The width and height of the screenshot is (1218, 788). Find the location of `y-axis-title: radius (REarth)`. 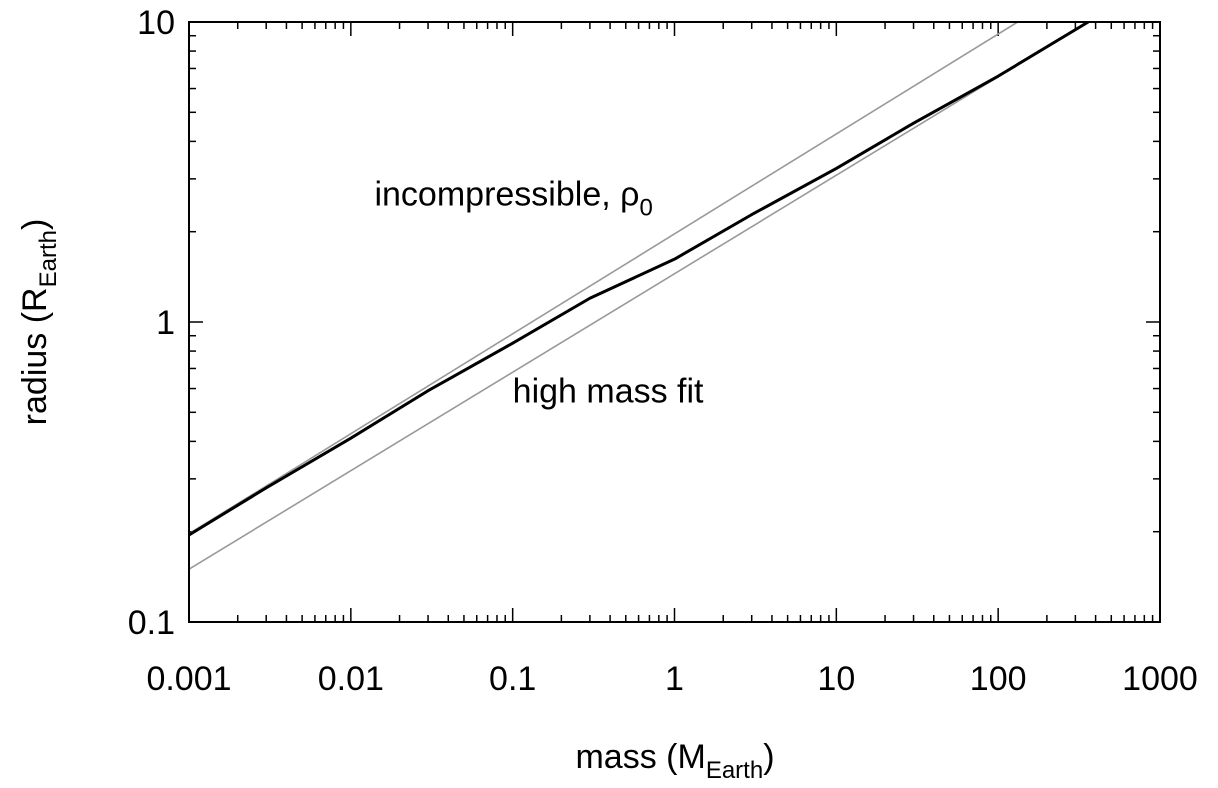

y-axis-title: radius (REarth) is located at coordinates (39, 322).